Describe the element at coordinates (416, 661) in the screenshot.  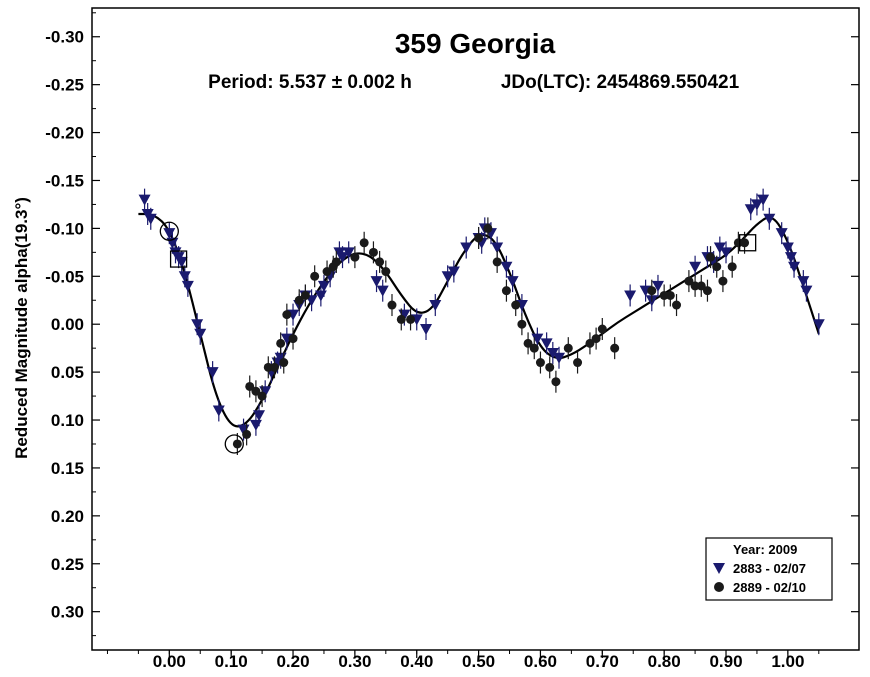
I see `x-tick-label: 0.40` at that location.